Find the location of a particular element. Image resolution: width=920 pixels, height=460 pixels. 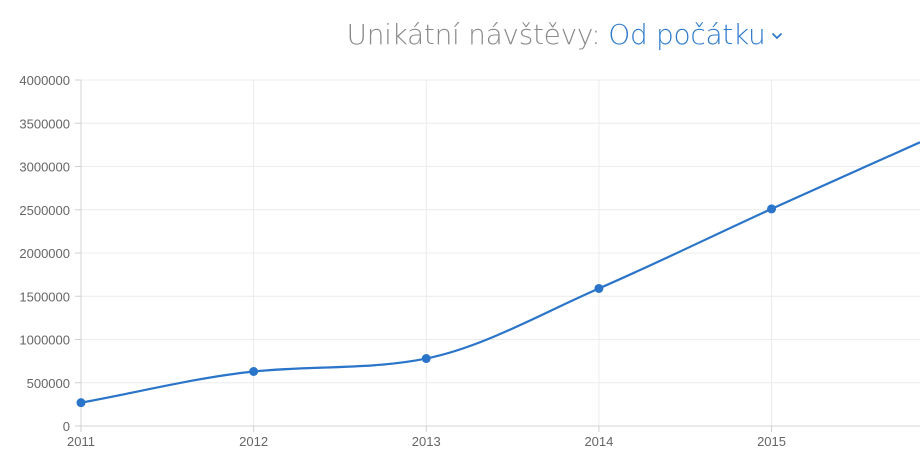

y-tick-label: 3000000 is located at coordinates (44, 167).